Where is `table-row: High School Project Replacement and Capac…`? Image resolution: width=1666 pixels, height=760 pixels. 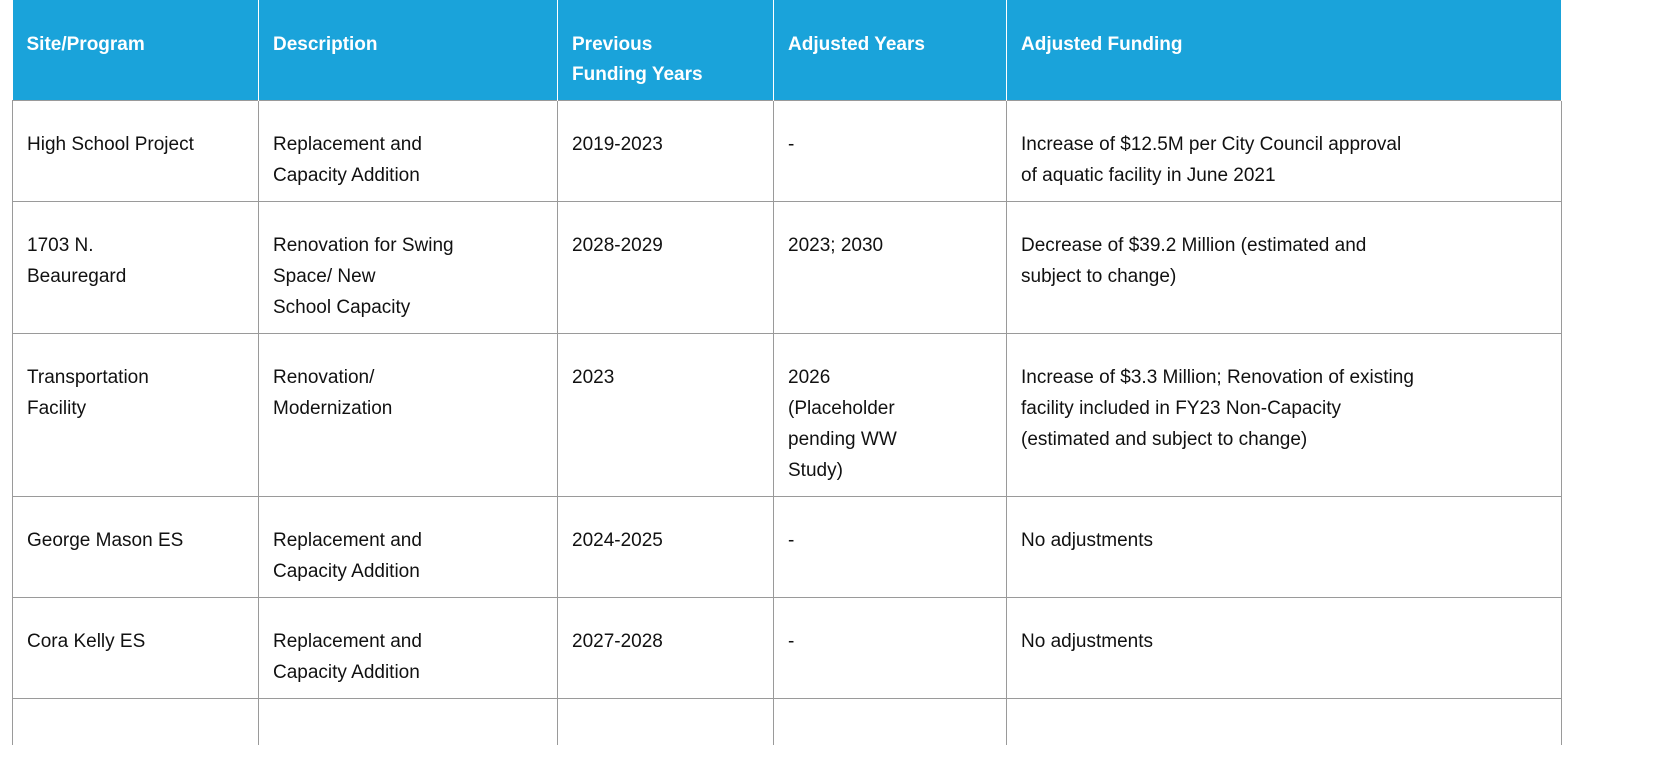
table-row: High School Project Replacement and Capac… is located at coordinates (787, 151).